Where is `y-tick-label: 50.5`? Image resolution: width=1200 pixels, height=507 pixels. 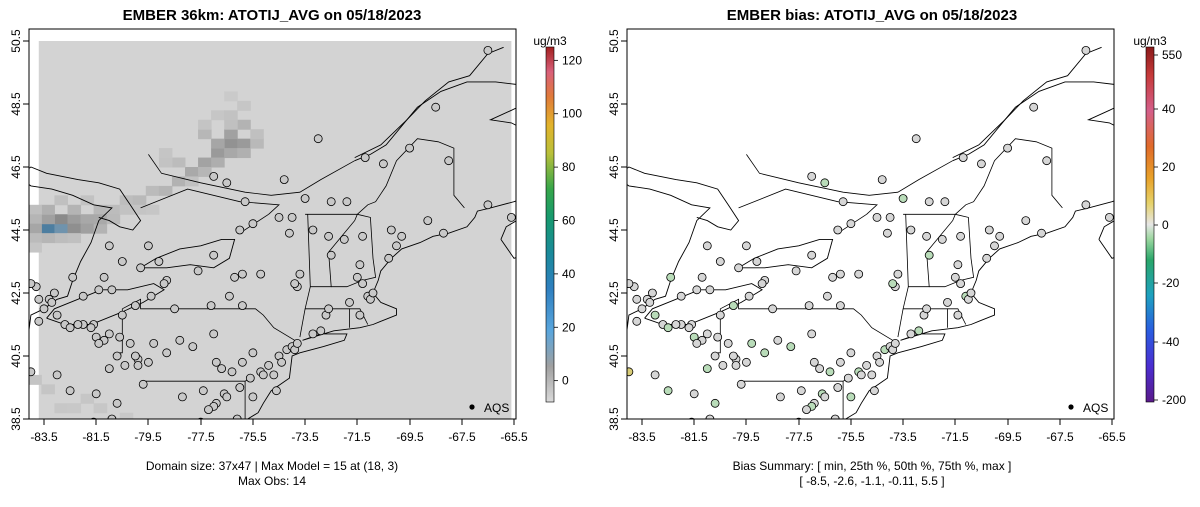
y-tick-label: 50.5 is located at coordinates (614, 41).